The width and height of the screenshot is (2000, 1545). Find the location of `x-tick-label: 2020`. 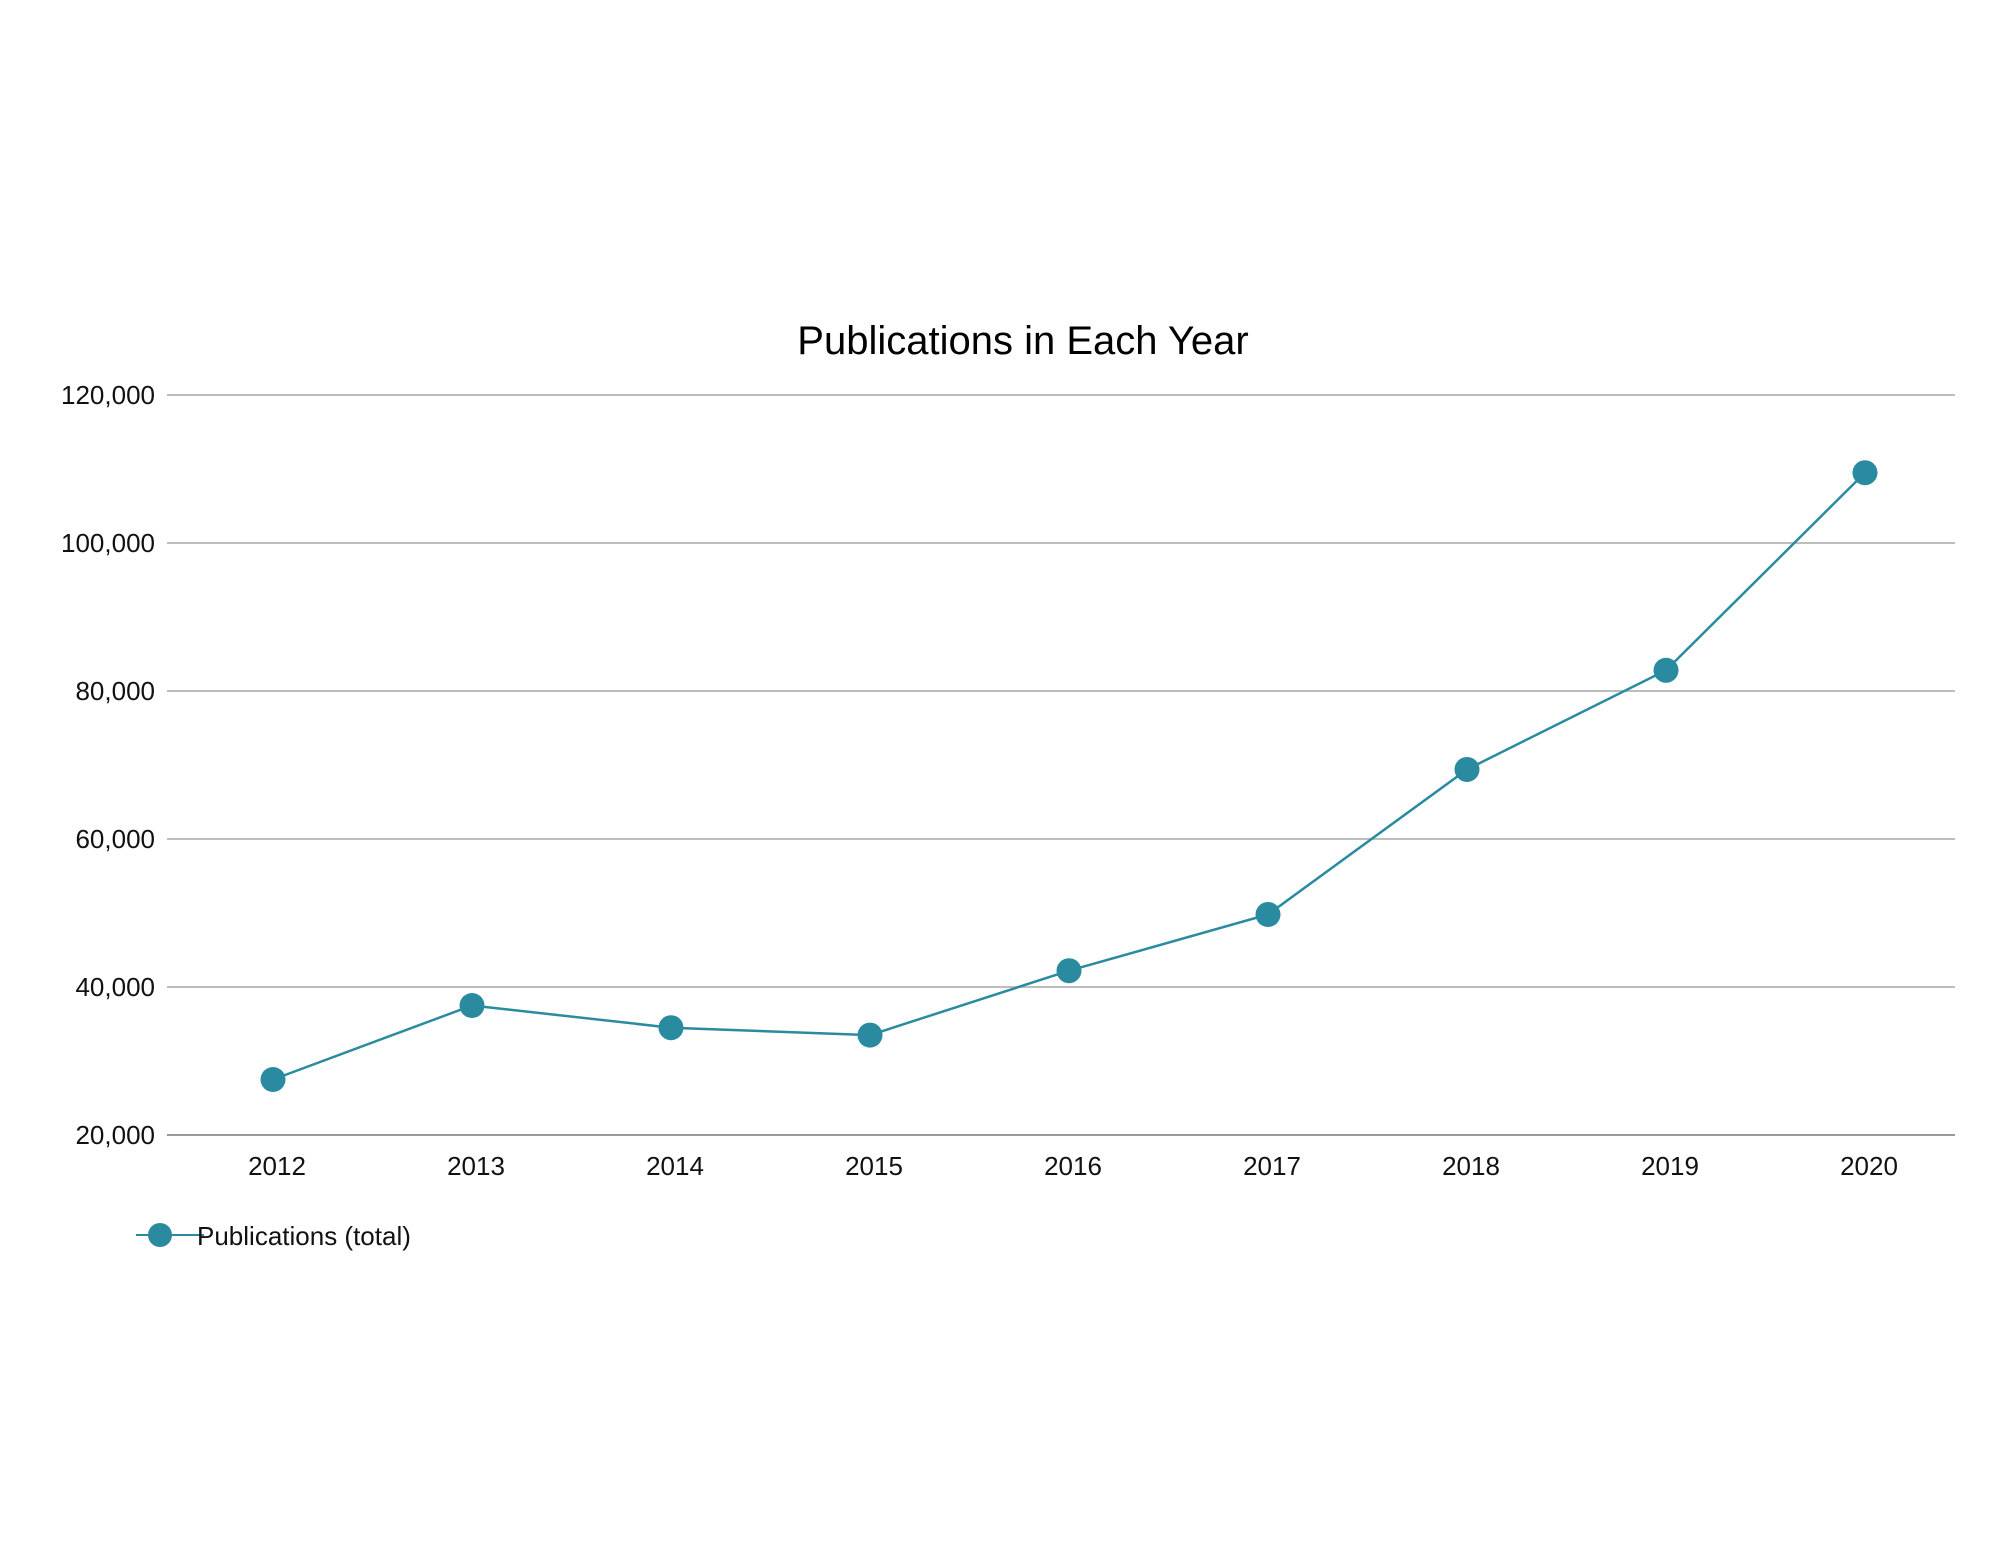

x-tick-label: 2020 is located at coordinates (1869, 1166).